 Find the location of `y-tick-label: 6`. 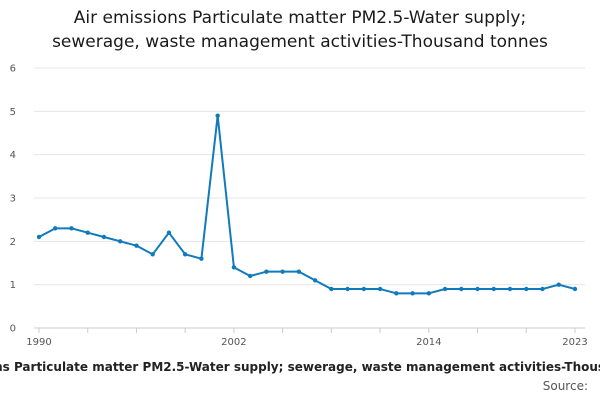

y-tick-label: 6 is located at coordinates (13, 69).